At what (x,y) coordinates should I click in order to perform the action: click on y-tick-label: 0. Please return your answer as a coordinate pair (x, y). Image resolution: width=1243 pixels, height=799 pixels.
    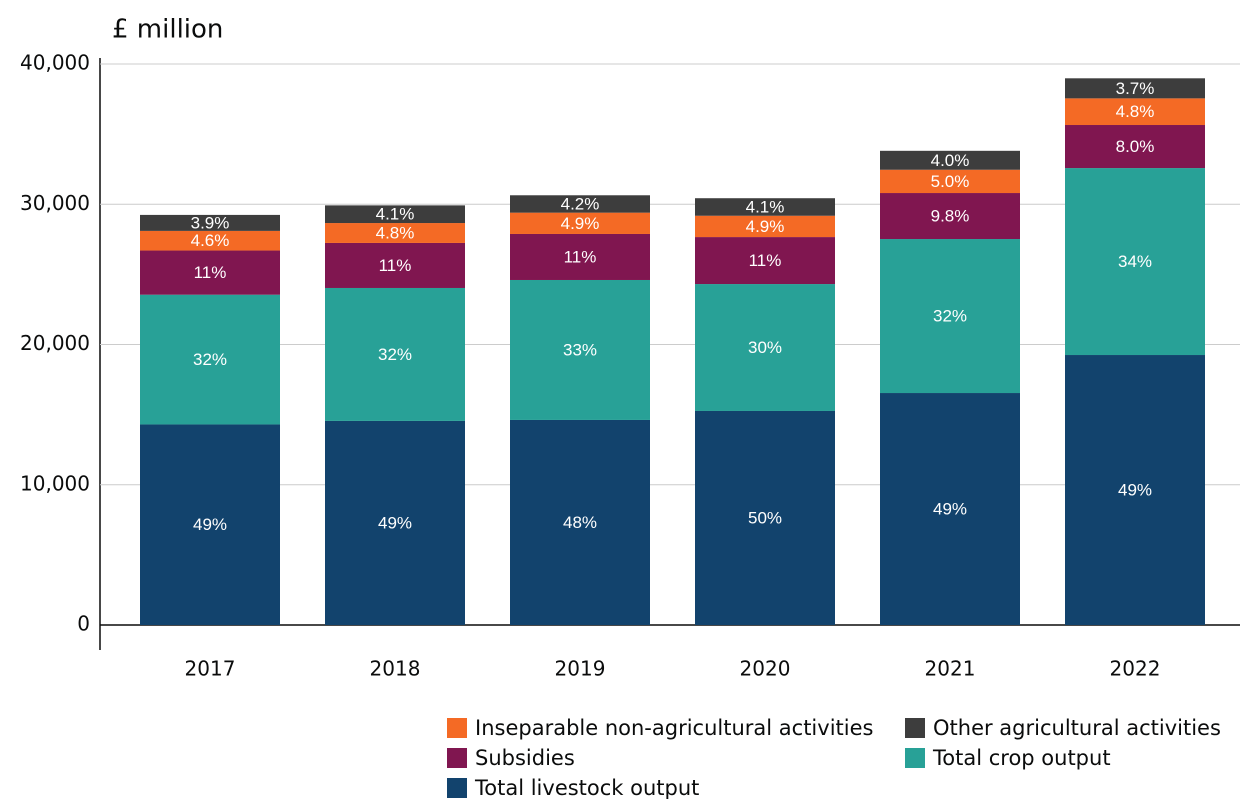
    Looking at the image, I should click on (83, 624).